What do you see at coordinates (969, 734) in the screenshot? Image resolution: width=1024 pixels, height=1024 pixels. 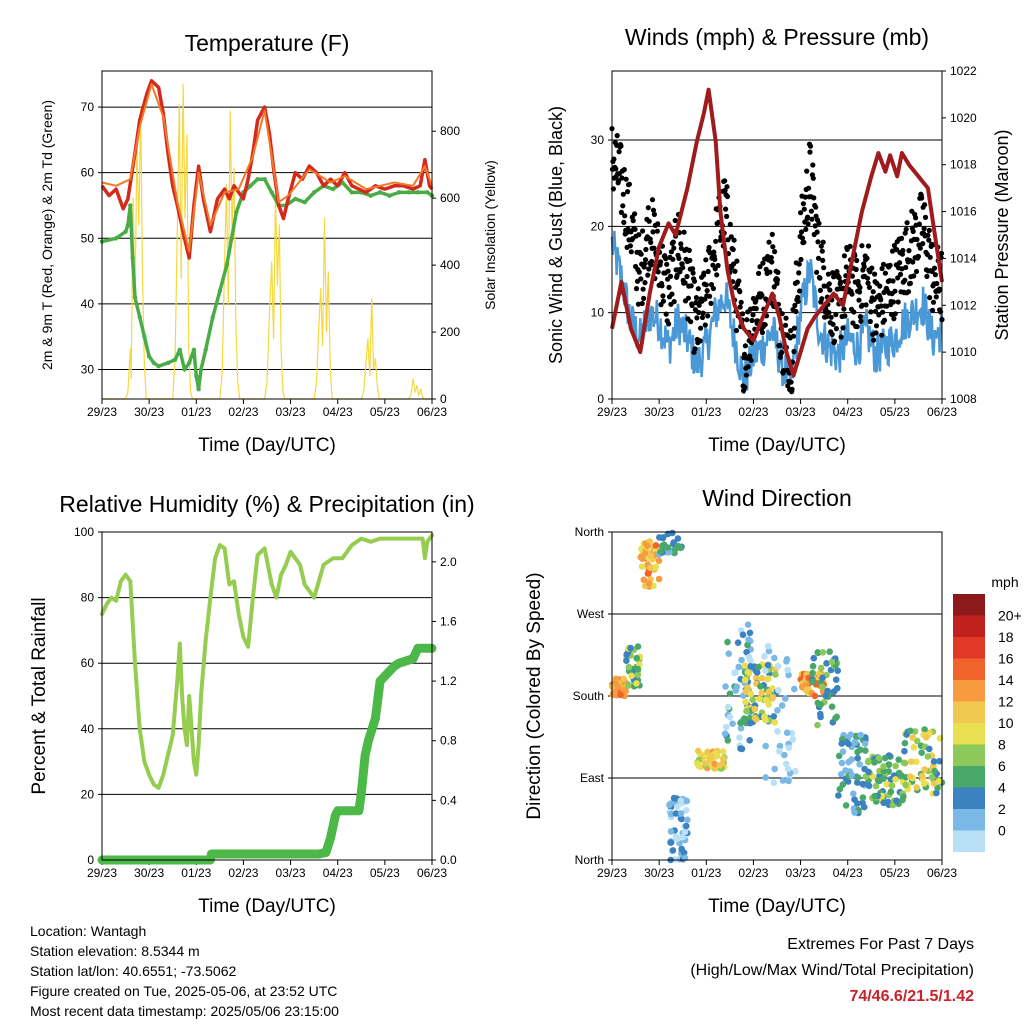 I see `legend-swatch` at bounding box center [969, 734].